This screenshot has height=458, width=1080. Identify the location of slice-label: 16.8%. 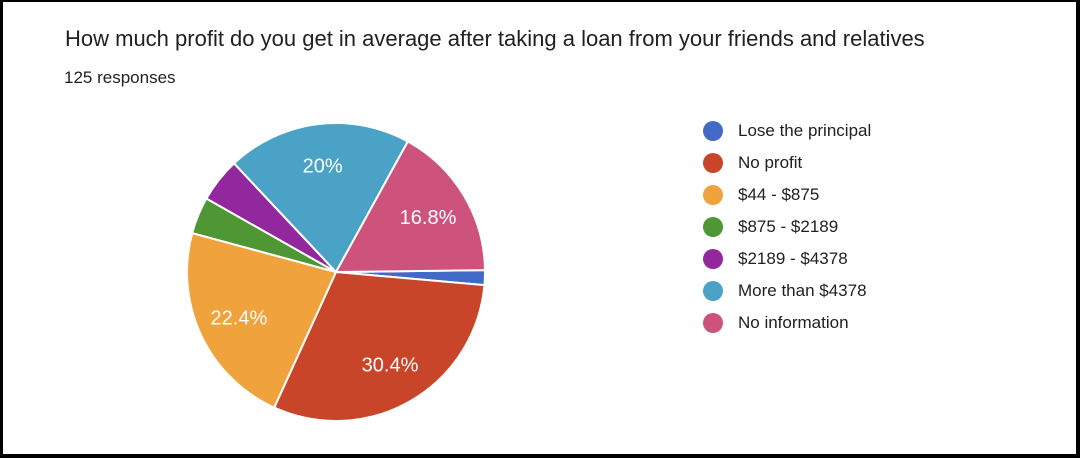
(428, 218).